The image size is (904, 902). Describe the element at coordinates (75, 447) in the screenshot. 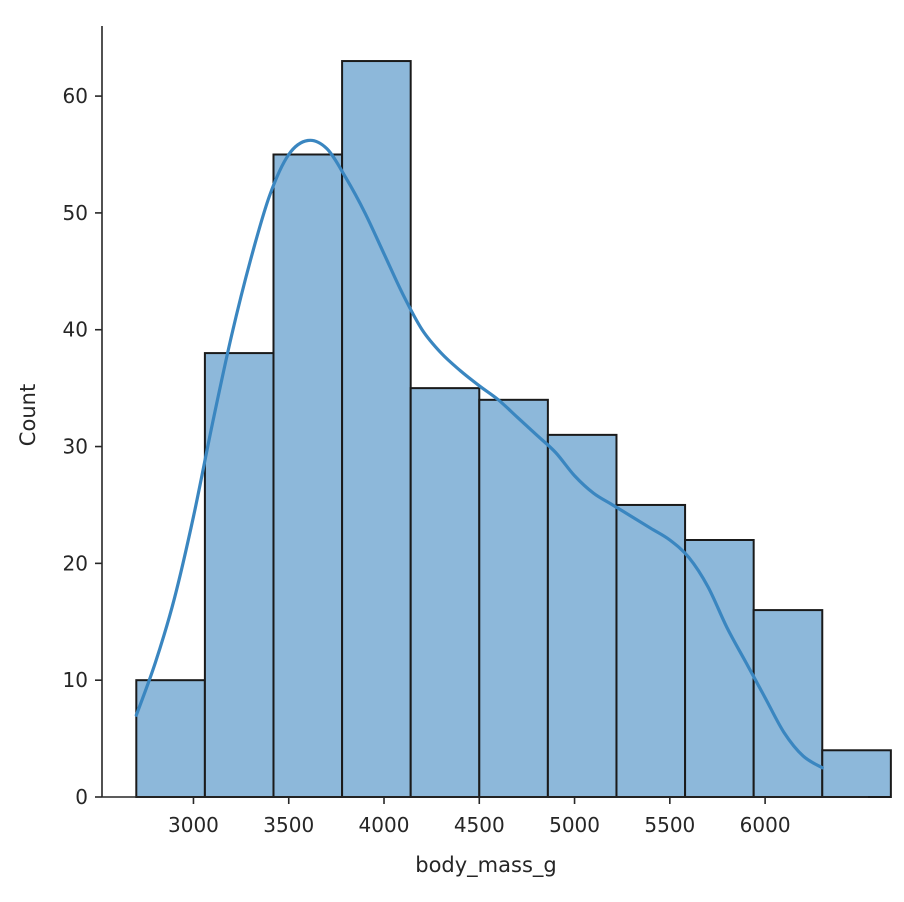

I see `y-tick-label: 30` at that location.